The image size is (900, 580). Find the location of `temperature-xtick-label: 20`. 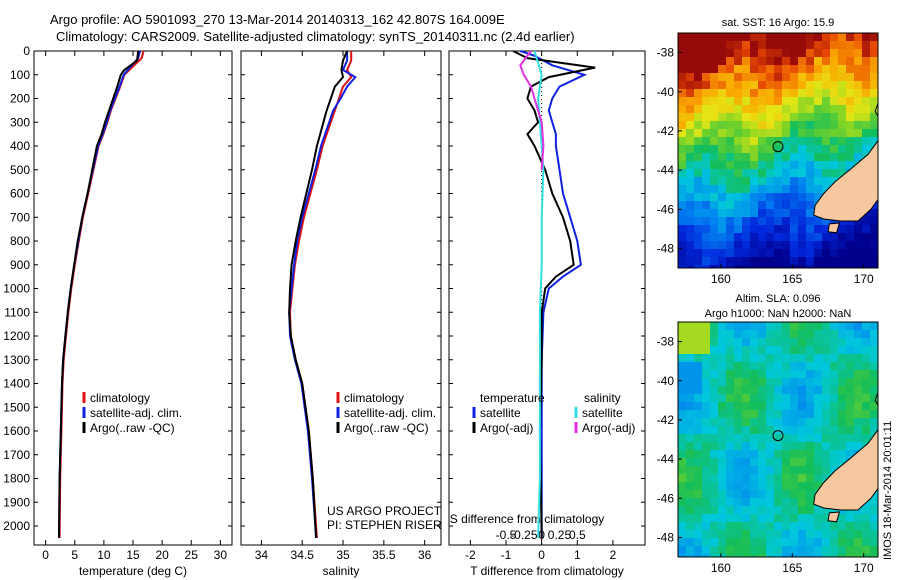

temperature-xtick-label: 20 is located at coordinates (162, 555).